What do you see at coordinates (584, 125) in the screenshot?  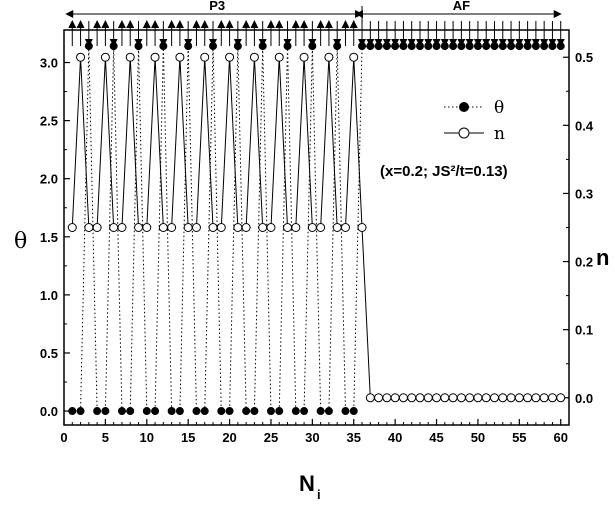 I see `y-right-tick-label: 0.4` at bounding box center [584, 125].